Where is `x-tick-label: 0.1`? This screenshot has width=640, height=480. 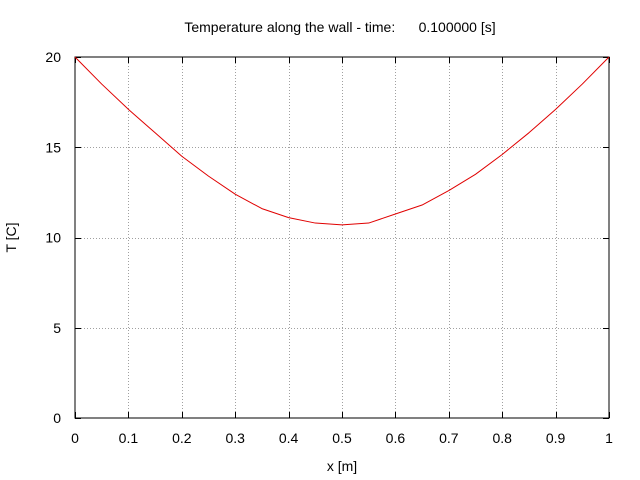
x-tick-label: 0.1 is located at coordinates (129, 438).